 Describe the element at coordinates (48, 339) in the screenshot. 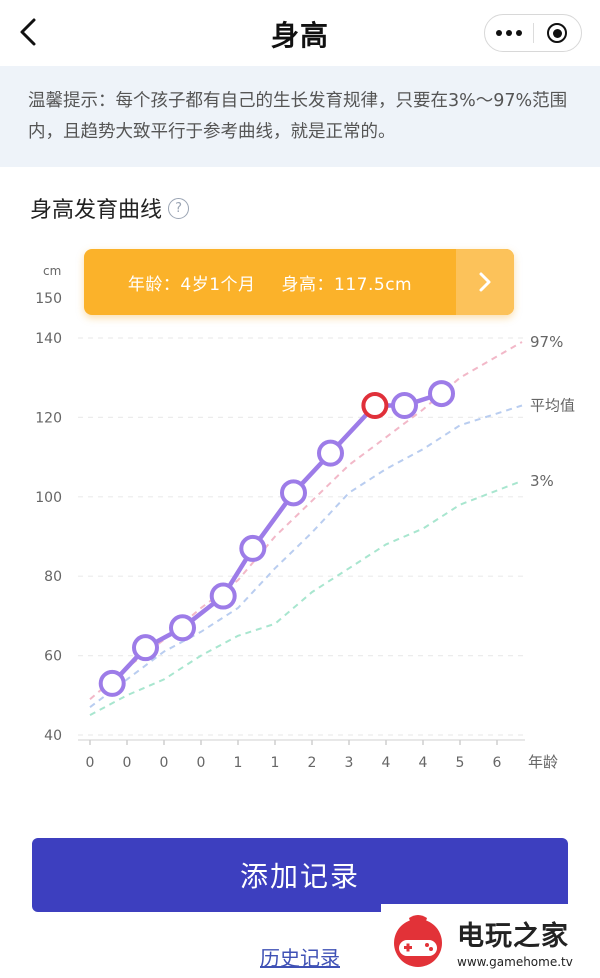

I see `y-tick-label: 140` at that location.